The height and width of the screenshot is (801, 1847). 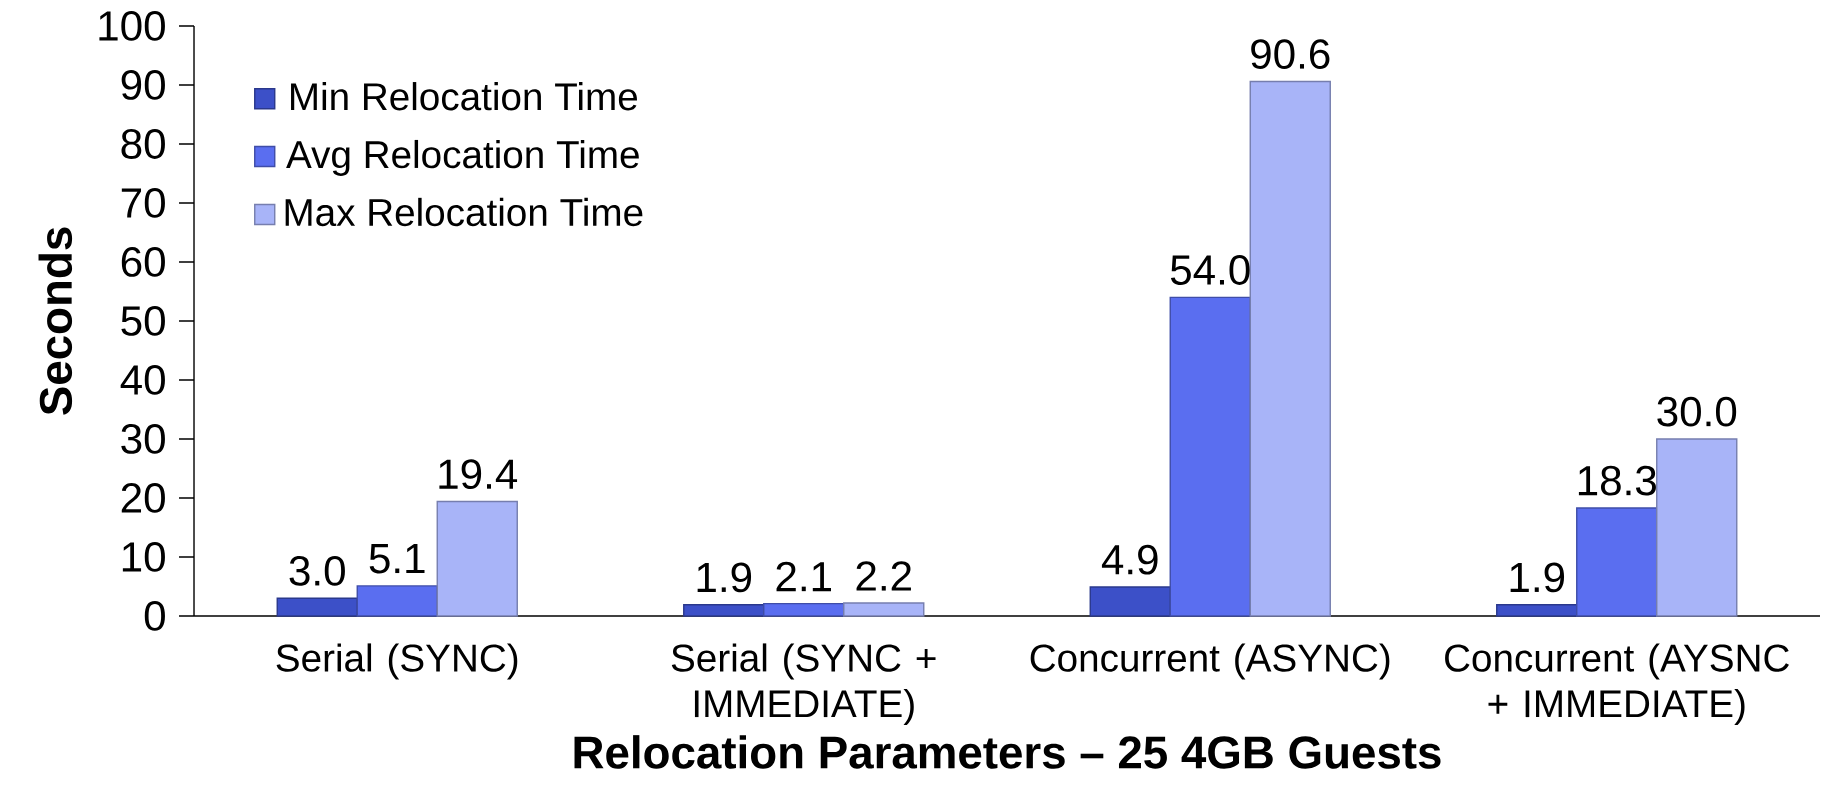 I want to click on data-label: 19.4, so click(x=478, y=474).